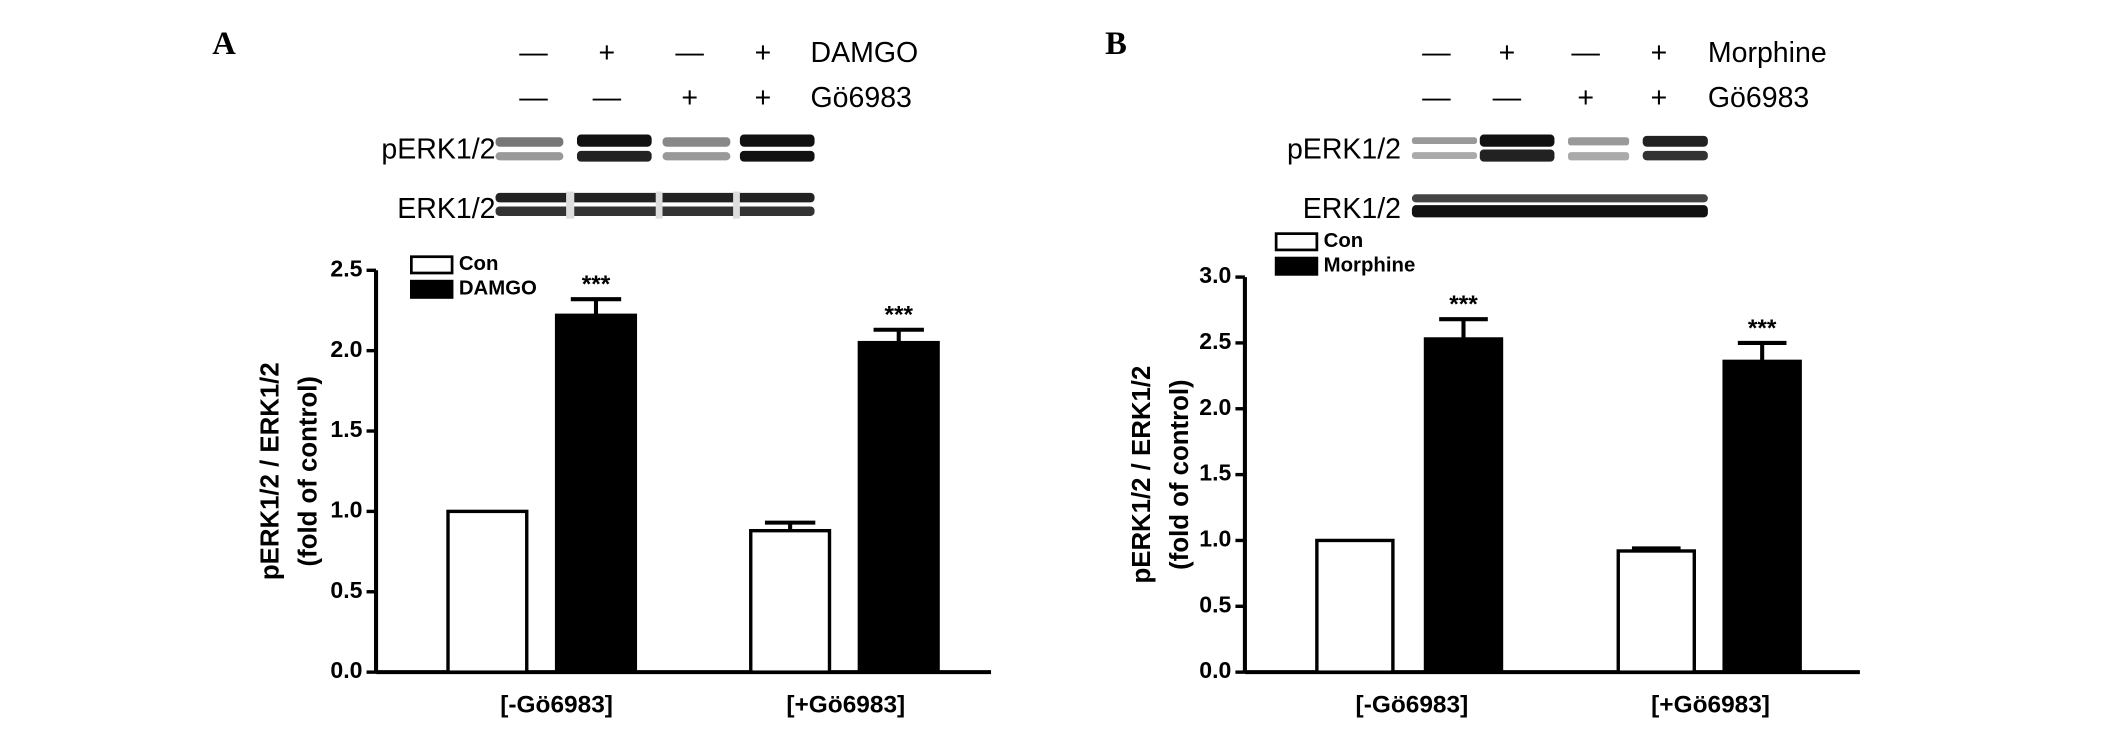  I want to click on panel-label: B, so click(1116, 44).